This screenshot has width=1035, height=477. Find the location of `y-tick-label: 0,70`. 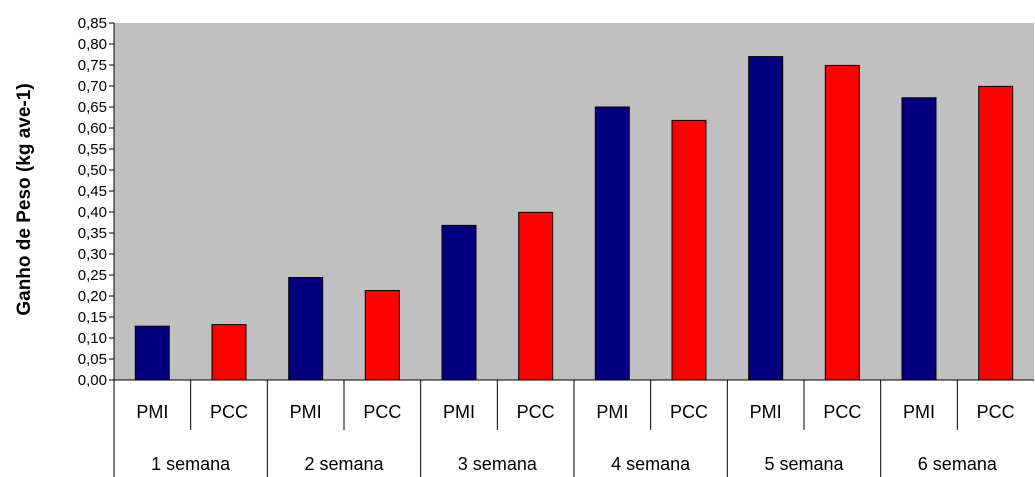

y-tick-label: 0,70 is located at coordinates (92, 86).